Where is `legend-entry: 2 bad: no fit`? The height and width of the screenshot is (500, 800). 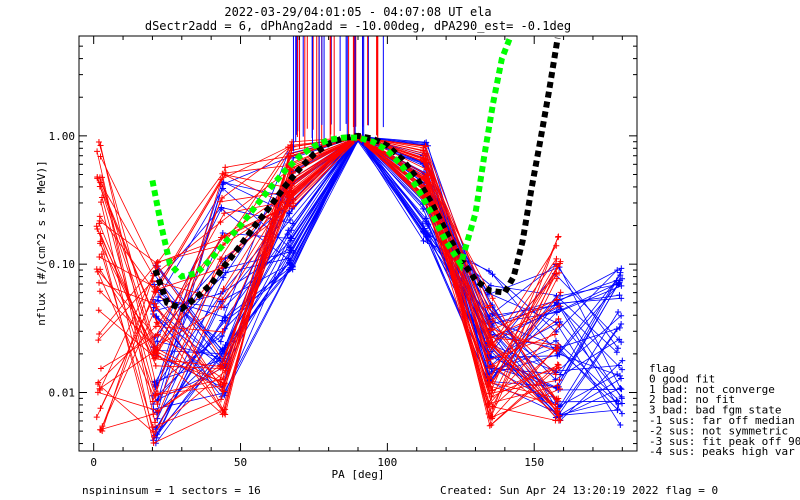 legend-entry: 2 bad: no fit is located at coordinates (692, 399).